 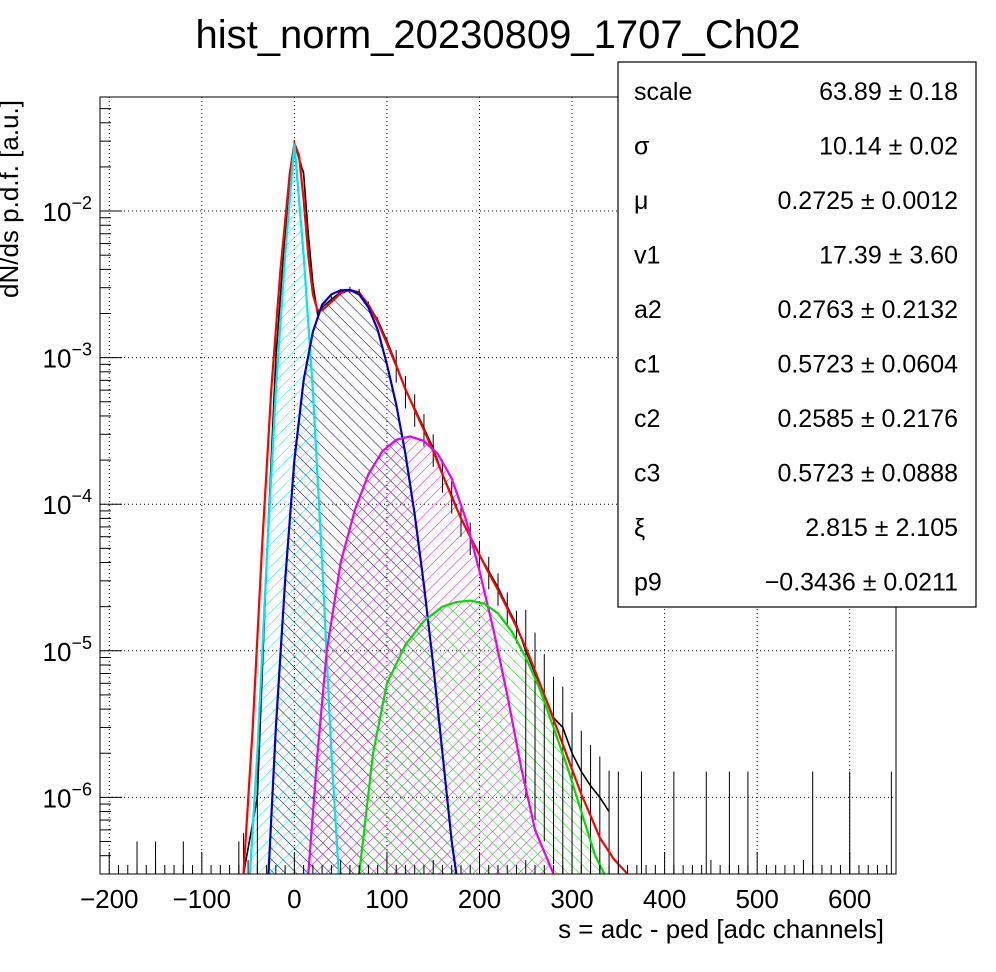 I want to click on x-tick-label: 200, so click(x=479, y=899).